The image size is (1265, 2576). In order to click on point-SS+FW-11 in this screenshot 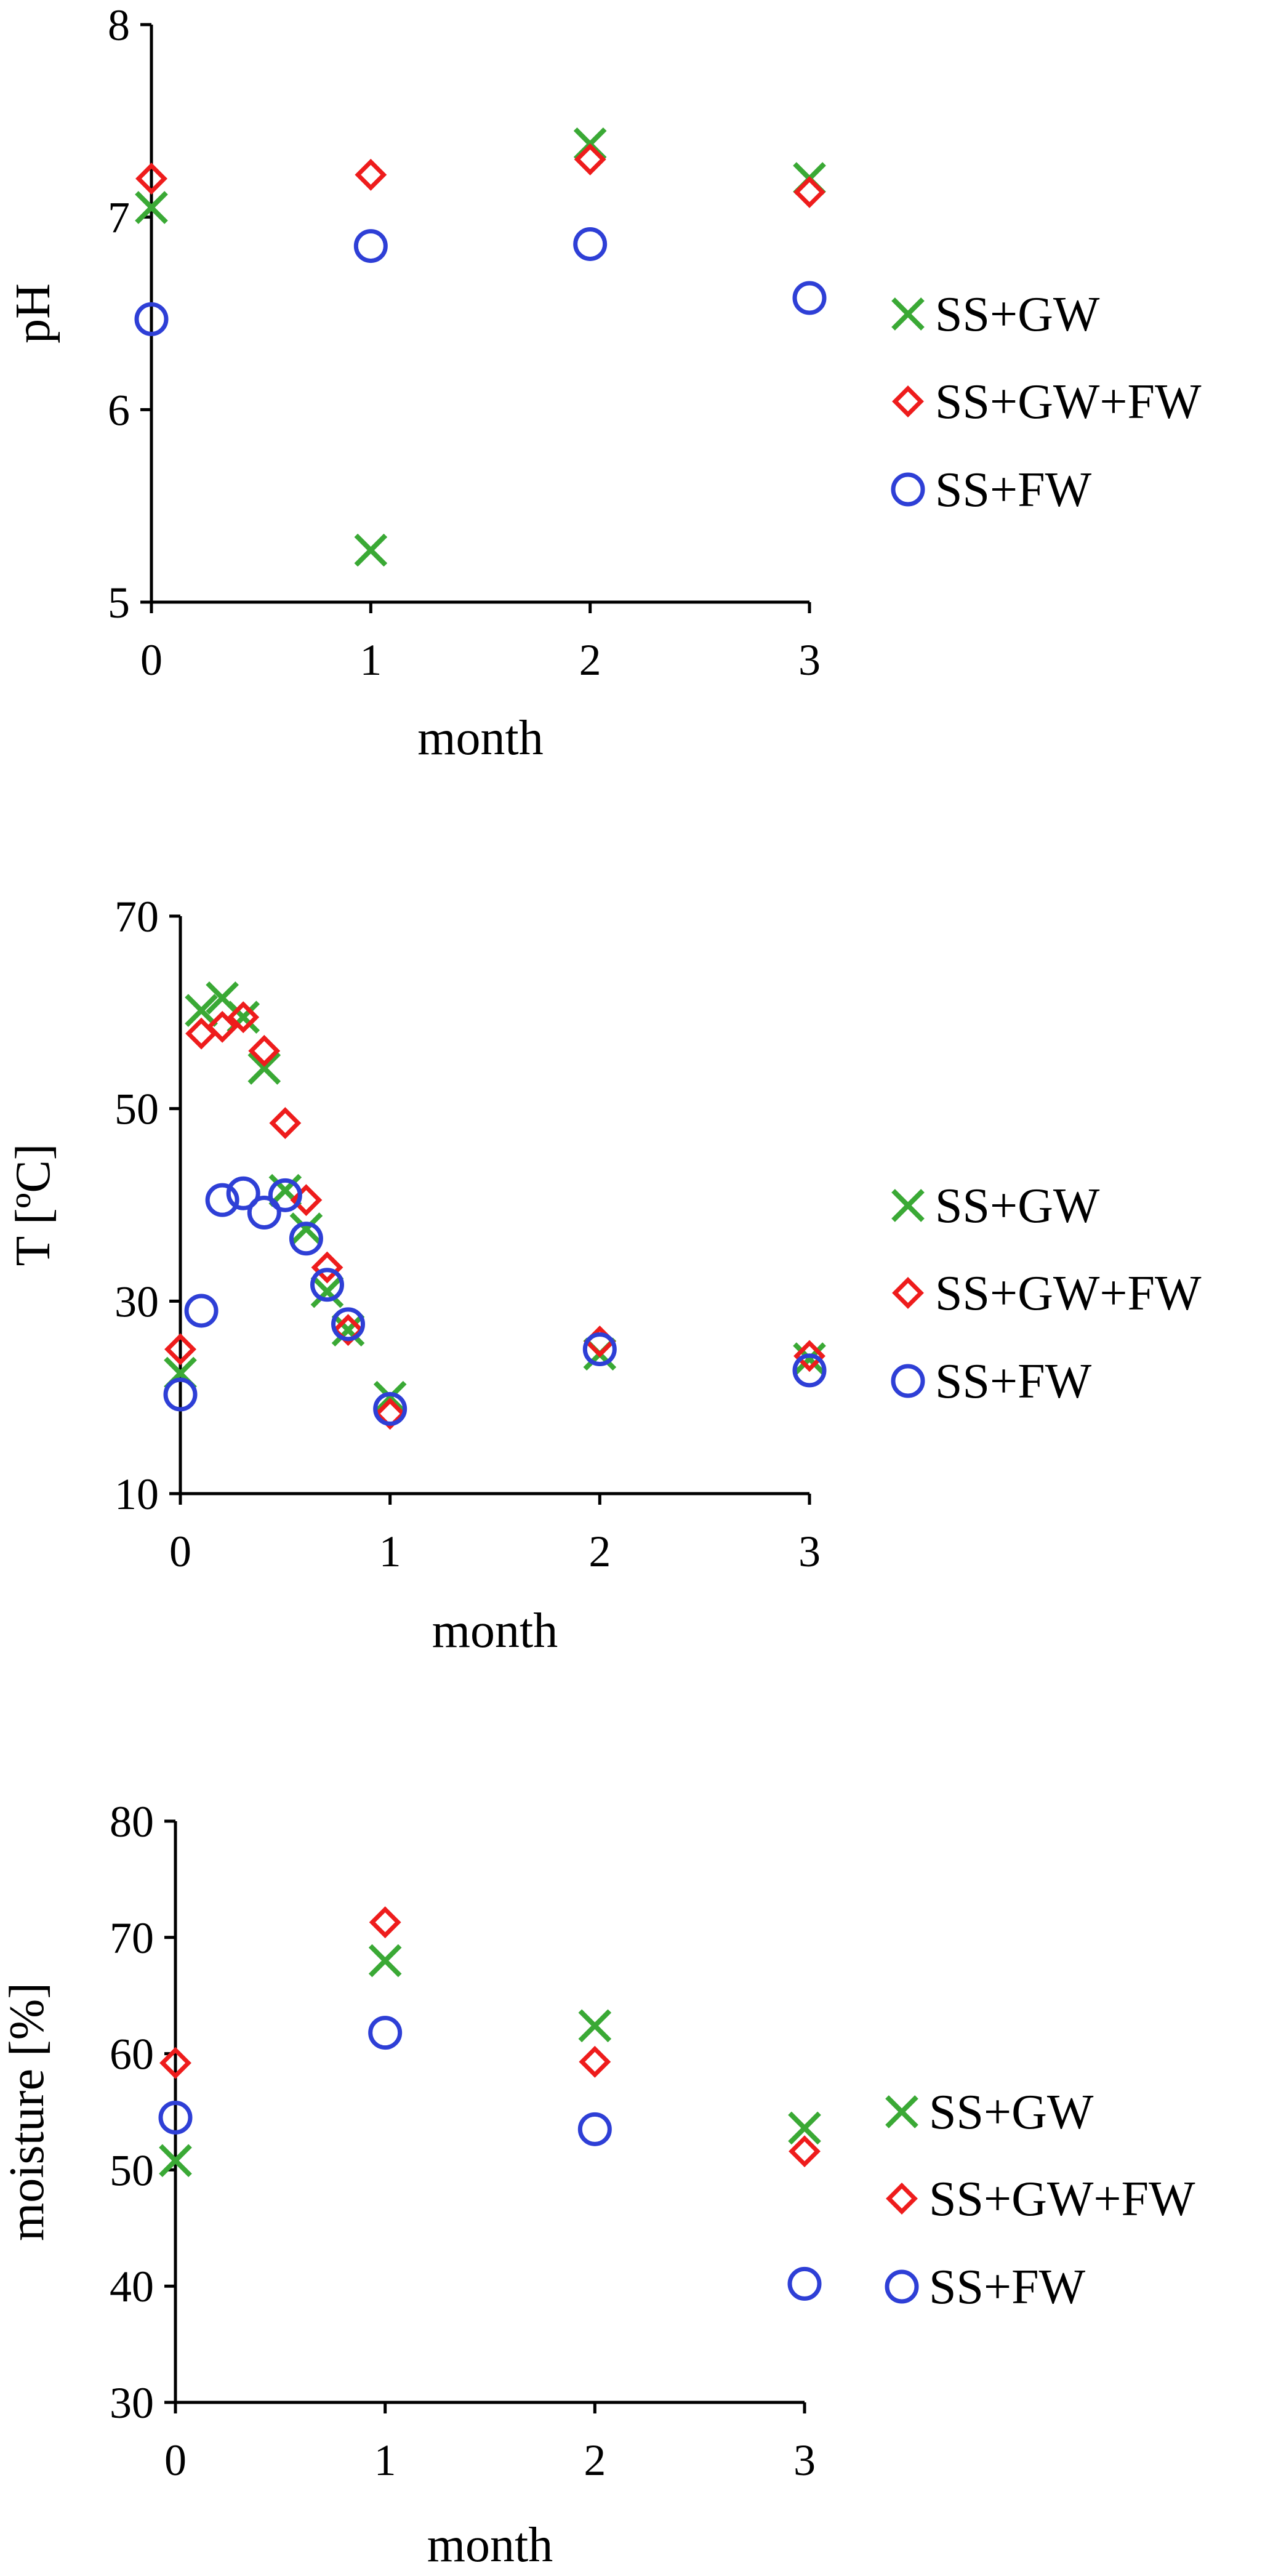, I will do `click(809, 1370)`.